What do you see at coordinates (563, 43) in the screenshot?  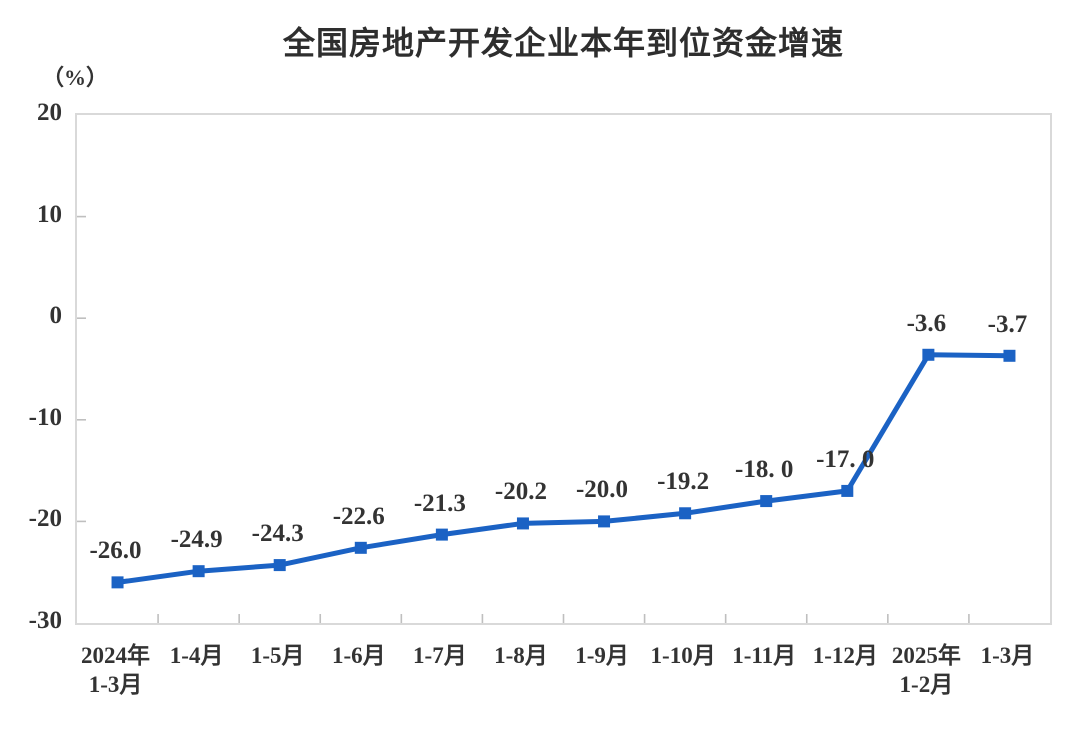 I see `chart-title: 全国房地产开发企业本年到位资金增速` at bounding box center [563, 43].